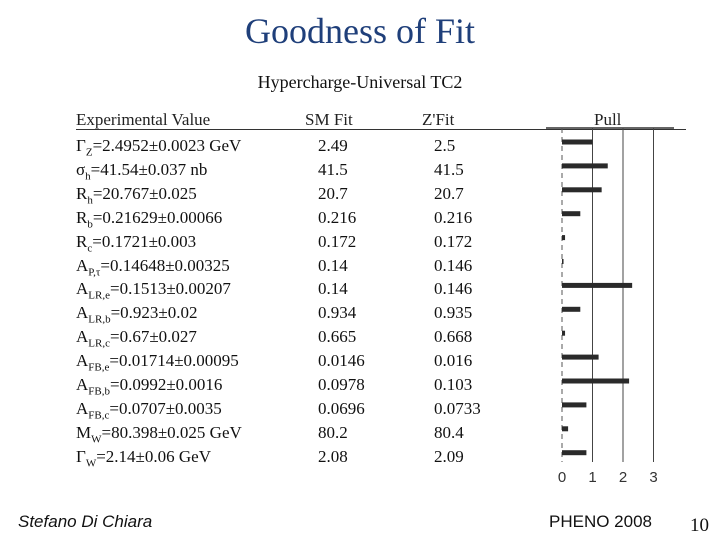 Image resolution: width=720 pixels, height=540 pixels. Describe the element at coordinates (99, 319) in the screenshot. I see `quantity-subscript: LR,b` at that location.